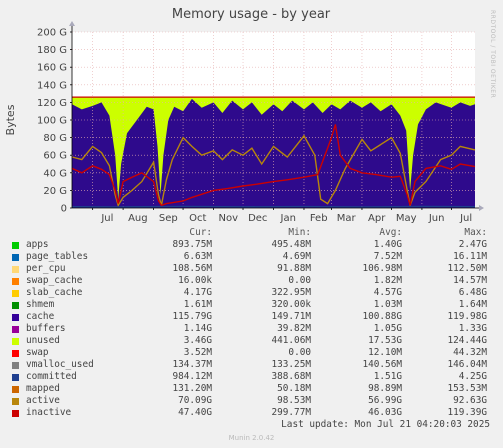  Describe the element at coordinates (37, 352) in the screenshot. I see `legend-name: swap` at that location.